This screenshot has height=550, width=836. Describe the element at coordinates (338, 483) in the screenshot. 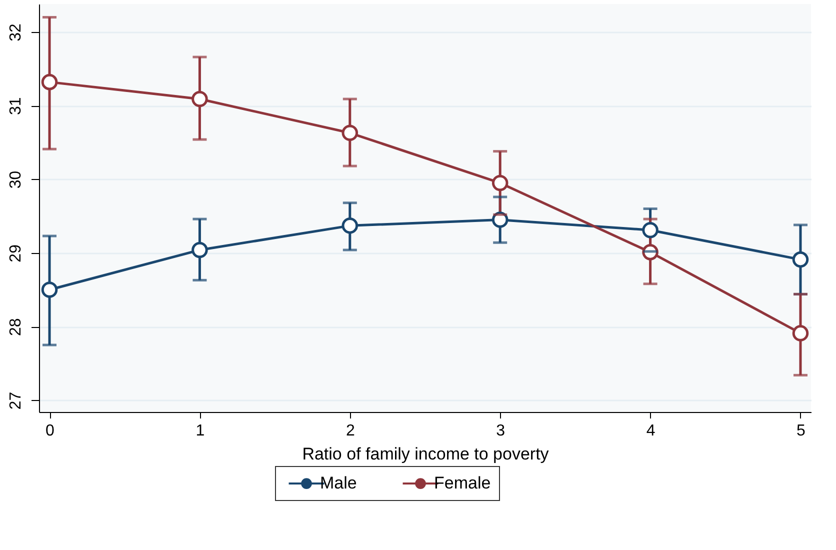

I see `legend-label: Male` at that location.